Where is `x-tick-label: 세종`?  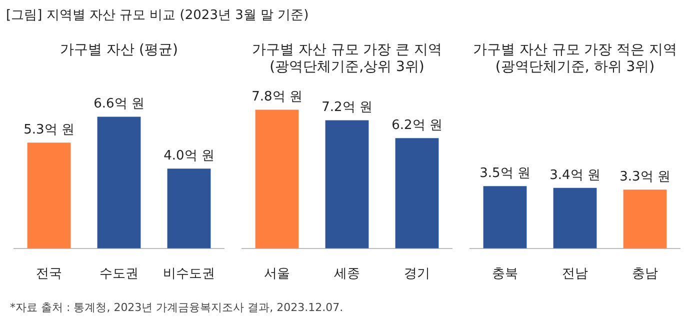 x-tick-label: 세종 is located at coordinates (347, 274).